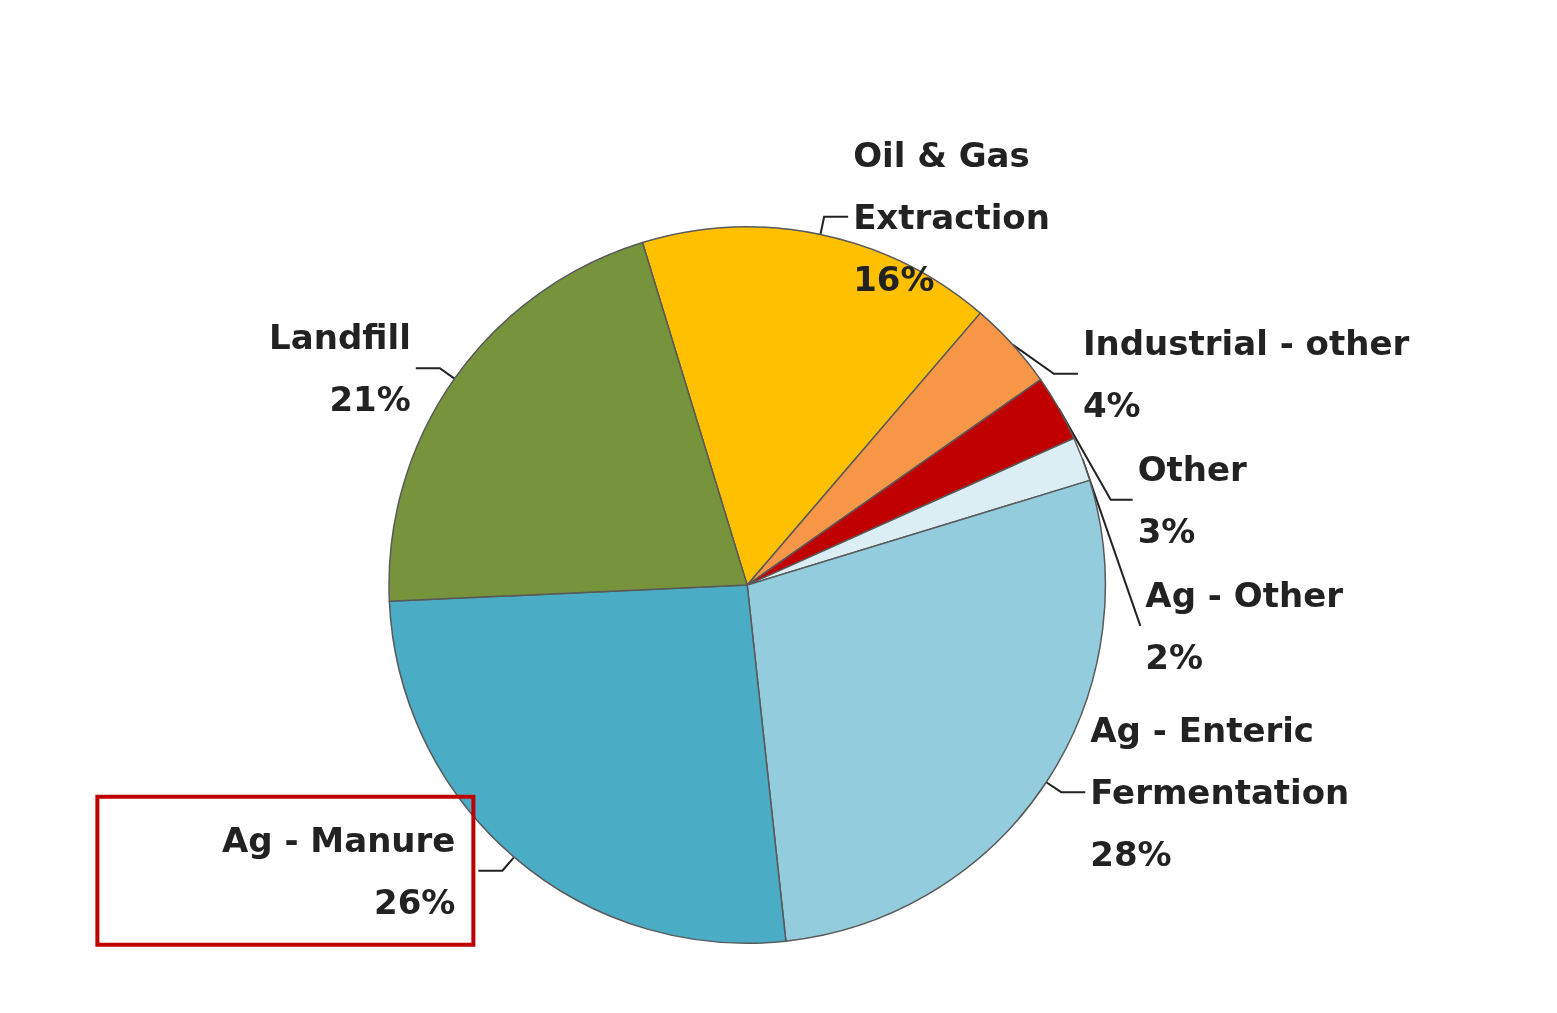 The image size is (1557, 1013). Describe the element at coordinates (951, 185) in the screenshot. I see `slice-label: Oil & Gas Extraction` at that location.